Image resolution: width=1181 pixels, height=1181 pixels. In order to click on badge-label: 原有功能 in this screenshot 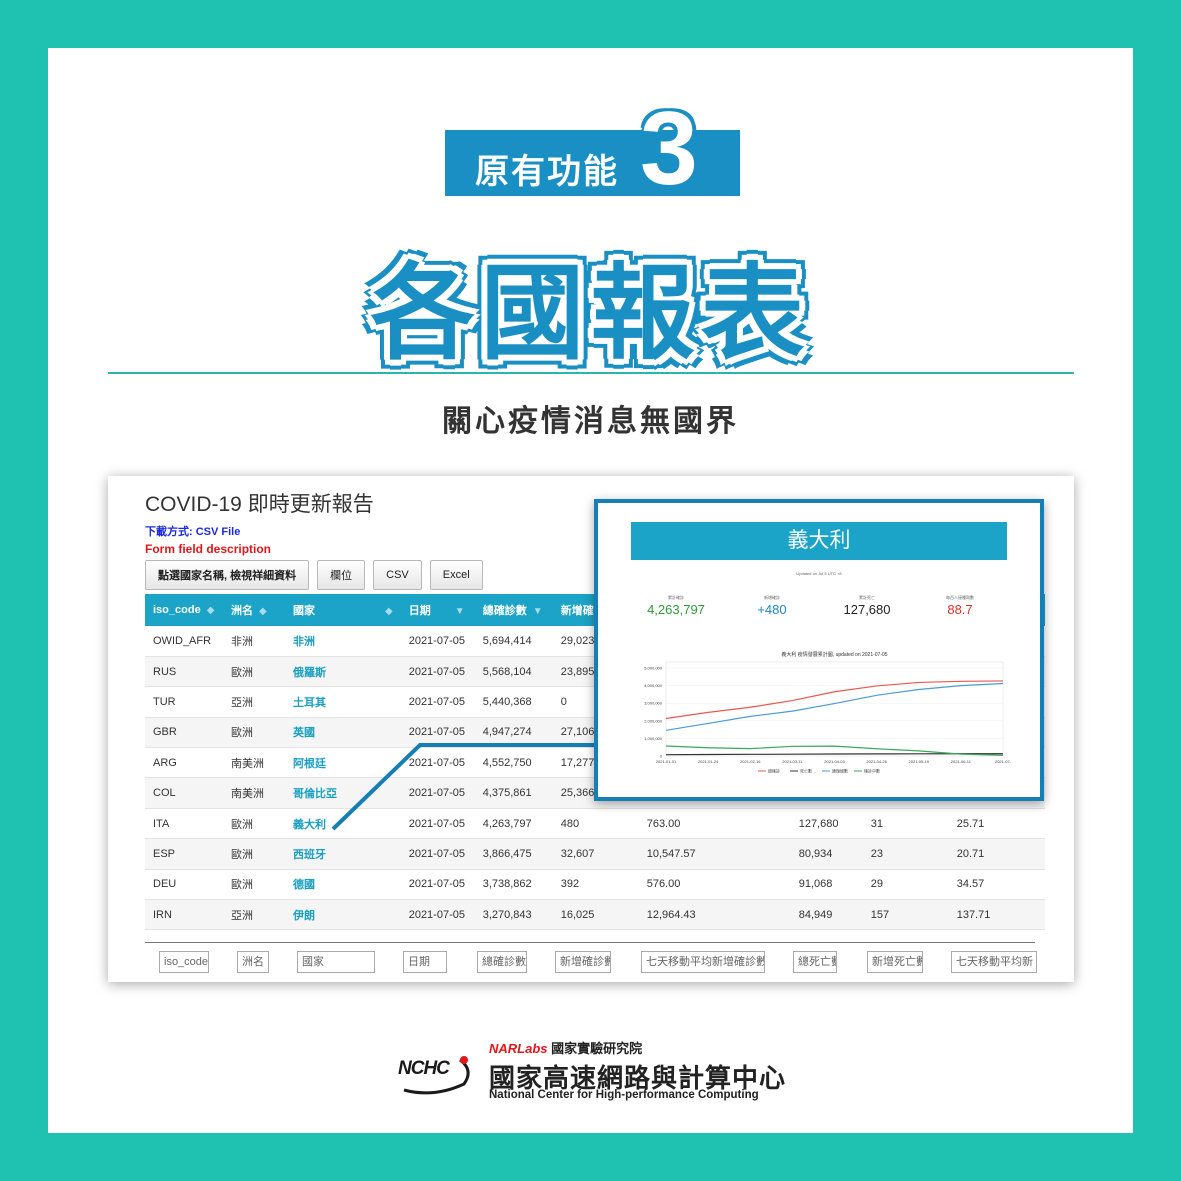, I will do `click(547, 172)`.